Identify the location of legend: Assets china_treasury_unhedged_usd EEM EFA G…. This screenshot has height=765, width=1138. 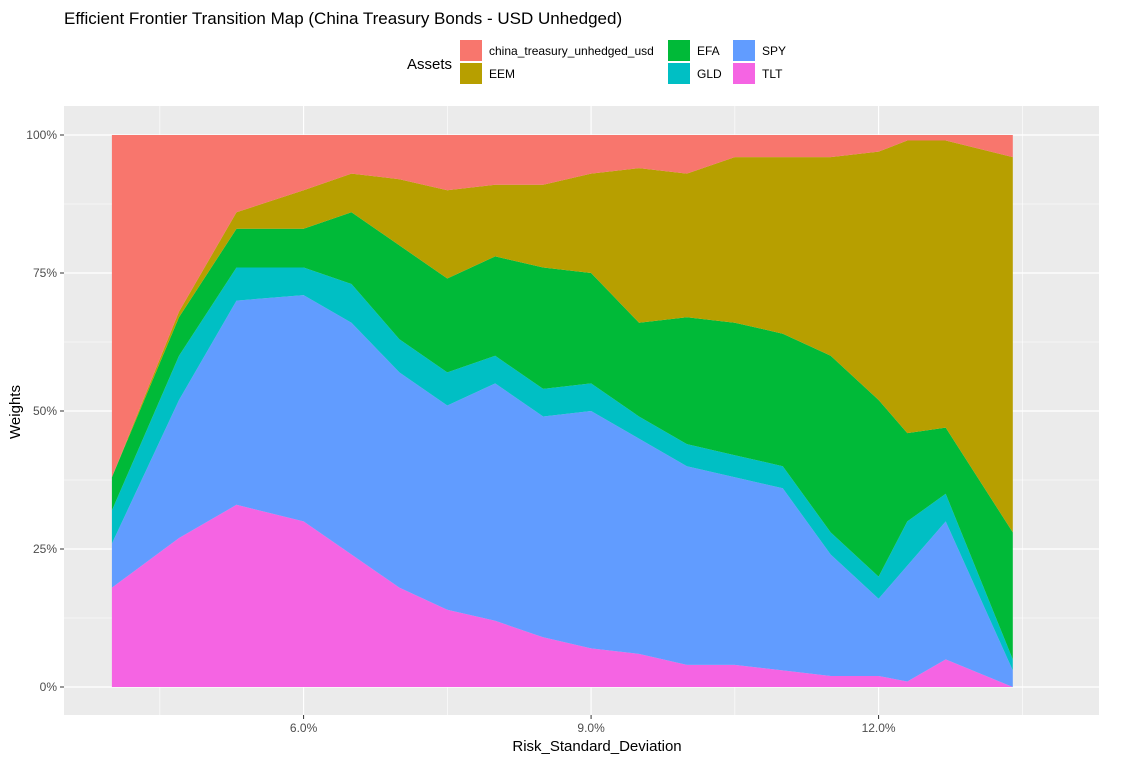
(596, 62).